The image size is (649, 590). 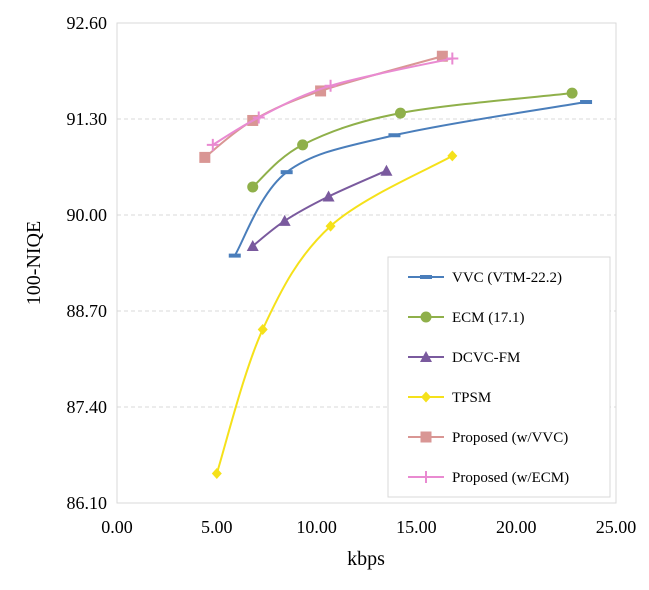 I want to click on legend-entry: Proposed (w/ECM), so click(x=488, y=478).